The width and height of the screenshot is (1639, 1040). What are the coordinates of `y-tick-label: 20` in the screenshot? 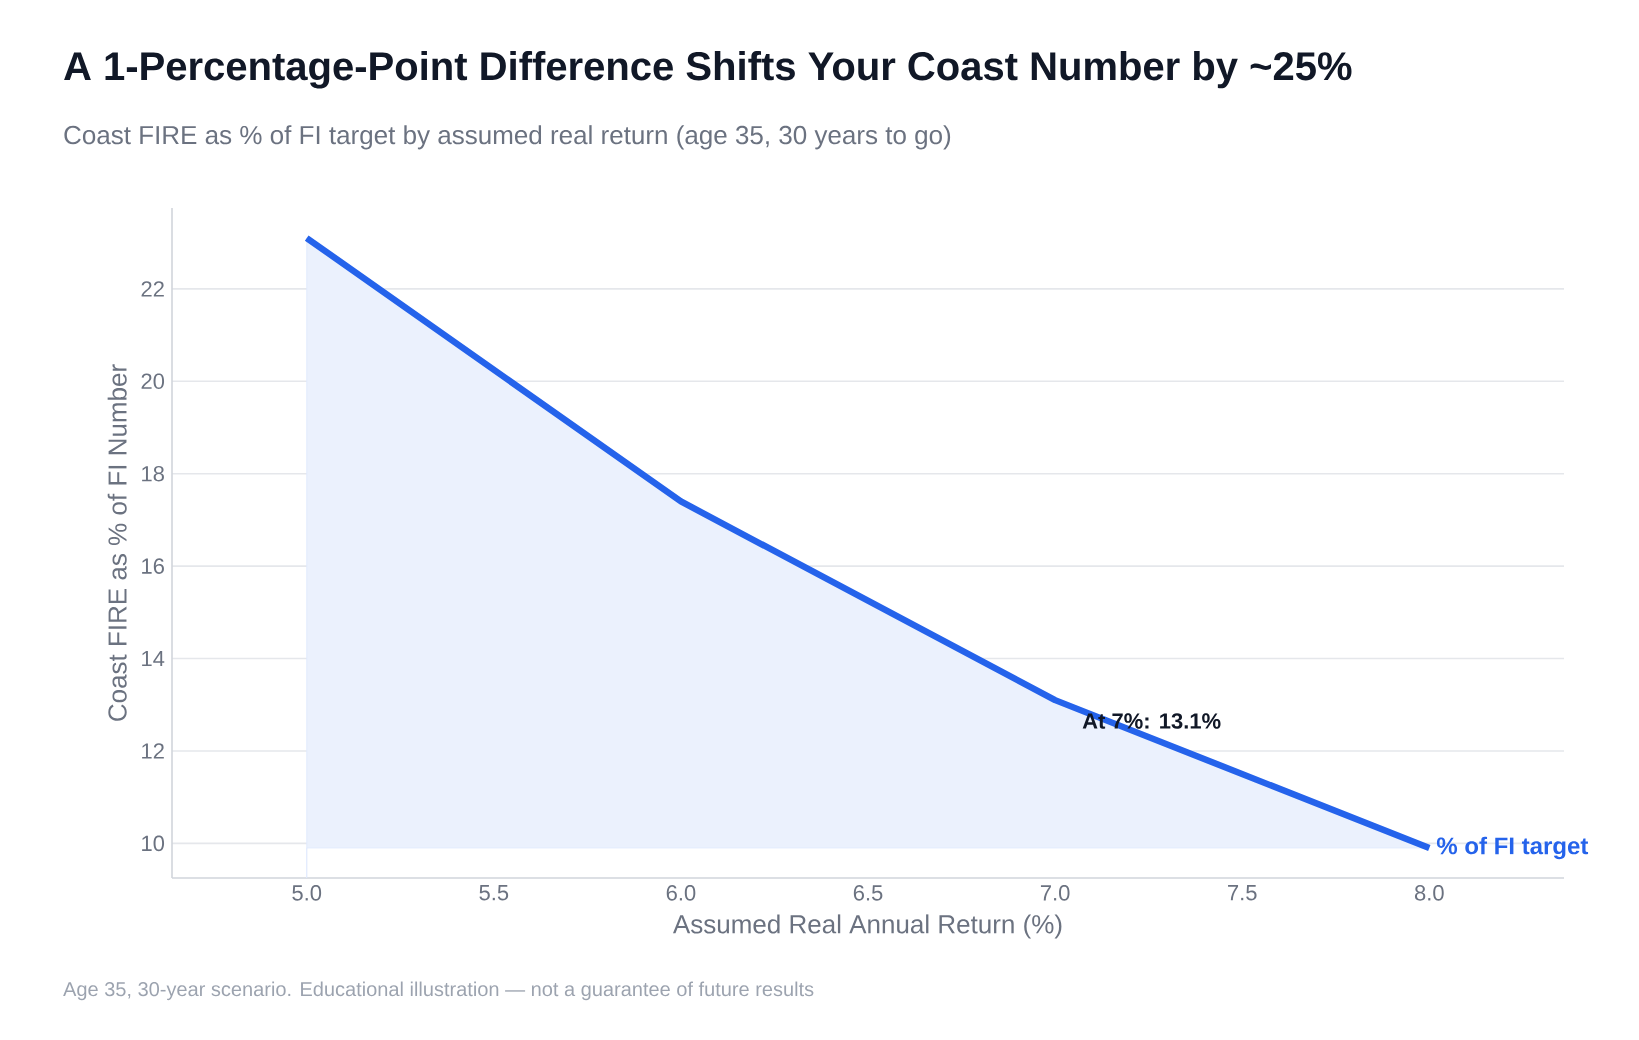 It's located at (153, 381).